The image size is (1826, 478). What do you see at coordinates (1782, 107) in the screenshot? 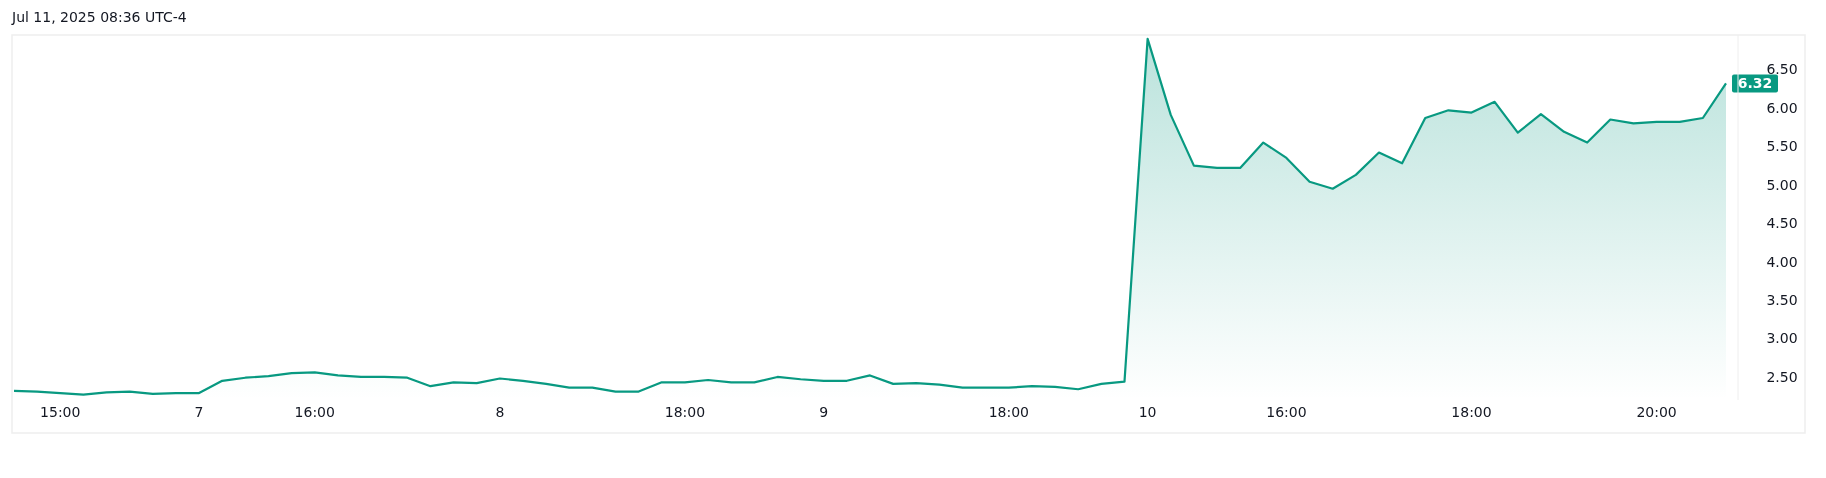
I see `y-tick-label: 6.00` at bounding box center [1782, 107].